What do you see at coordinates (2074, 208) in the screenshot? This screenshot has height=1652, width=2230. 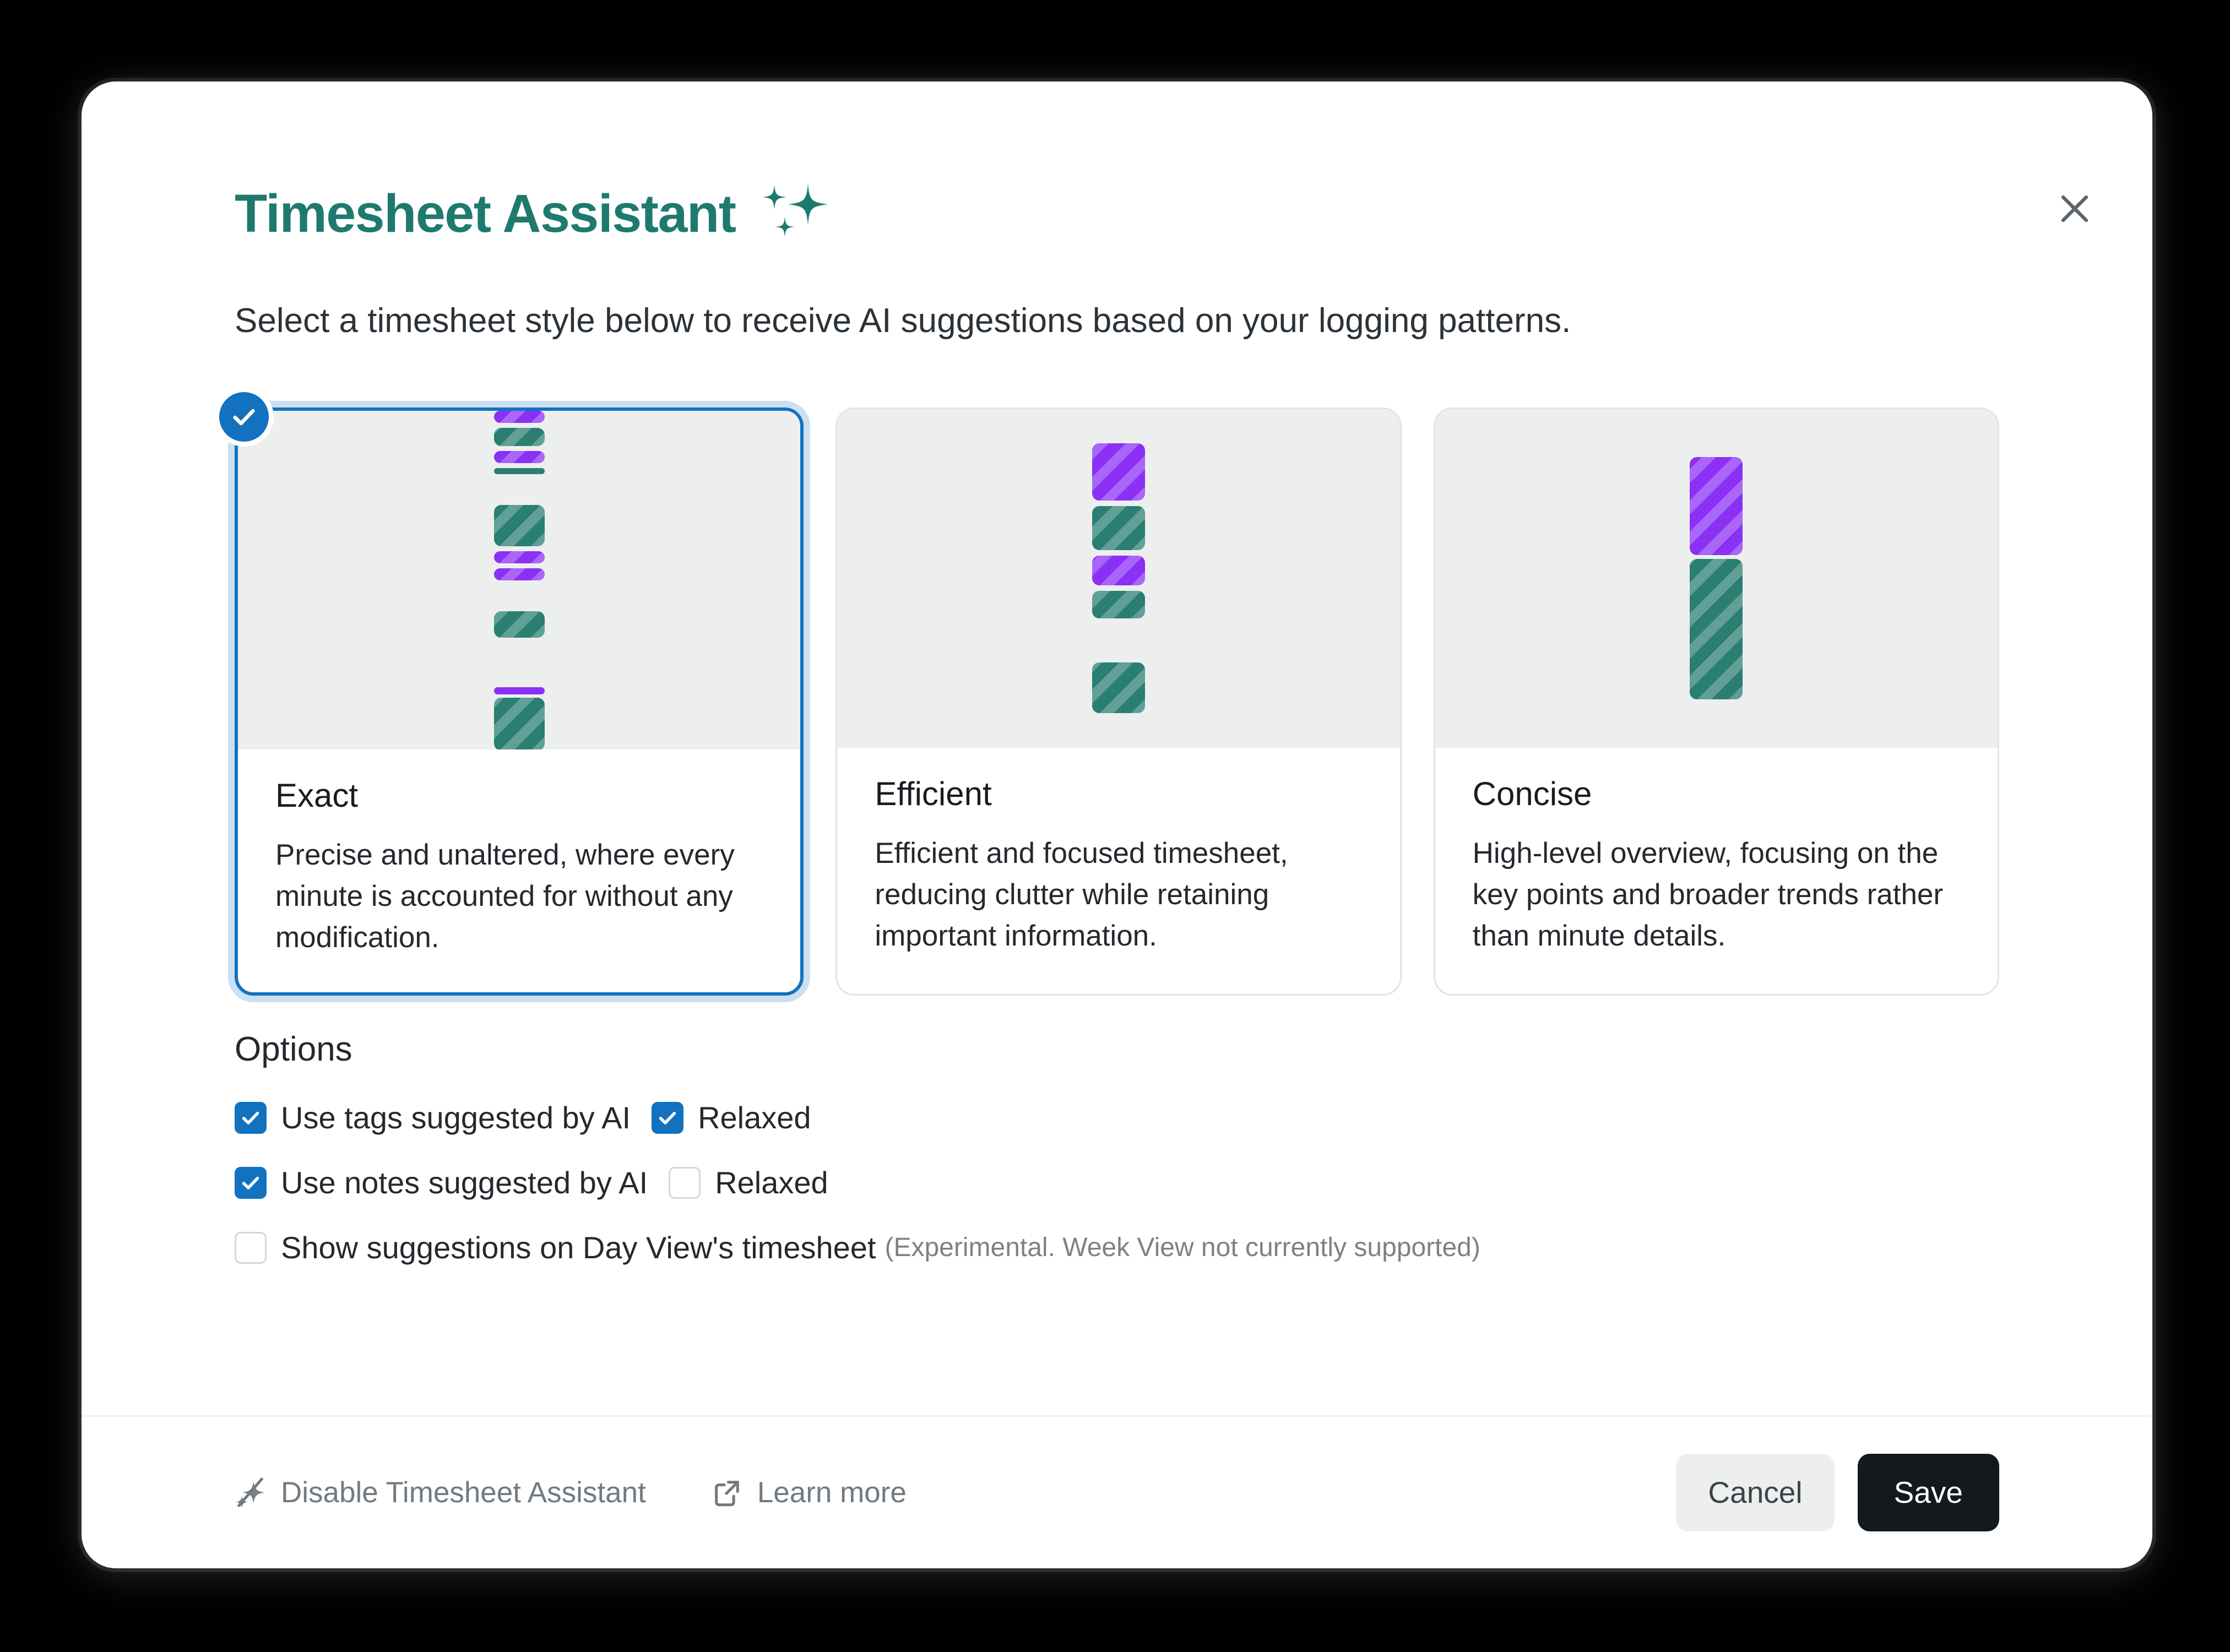 I see `close-icon` at bounding box center [2074, 208].